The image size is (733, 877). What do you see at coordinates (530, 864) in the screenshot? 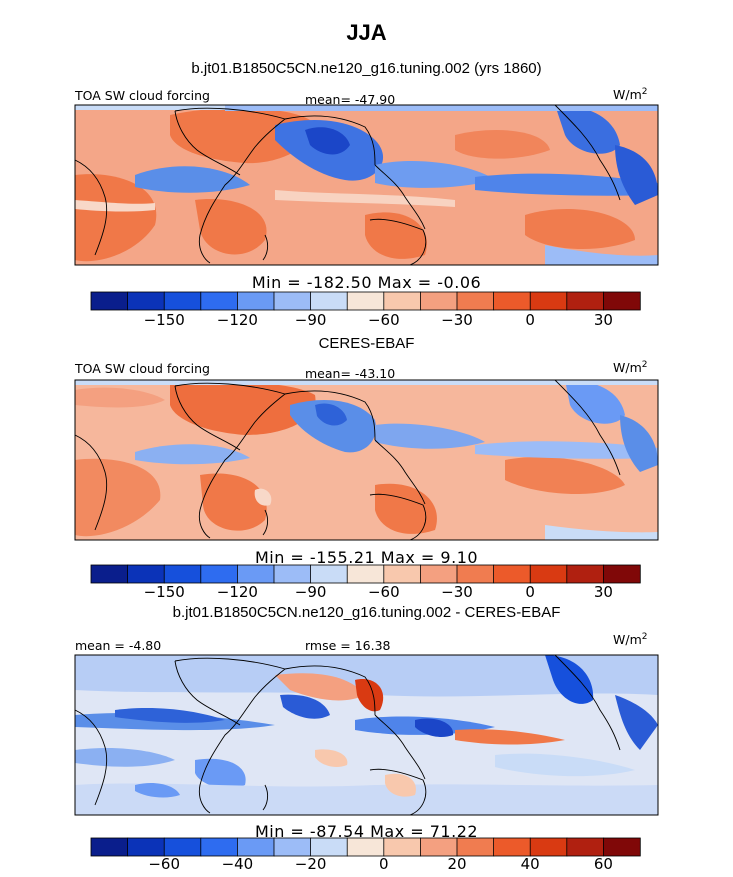
I see `colorbar-tick-label: 40` at bounding box center [530, 864].